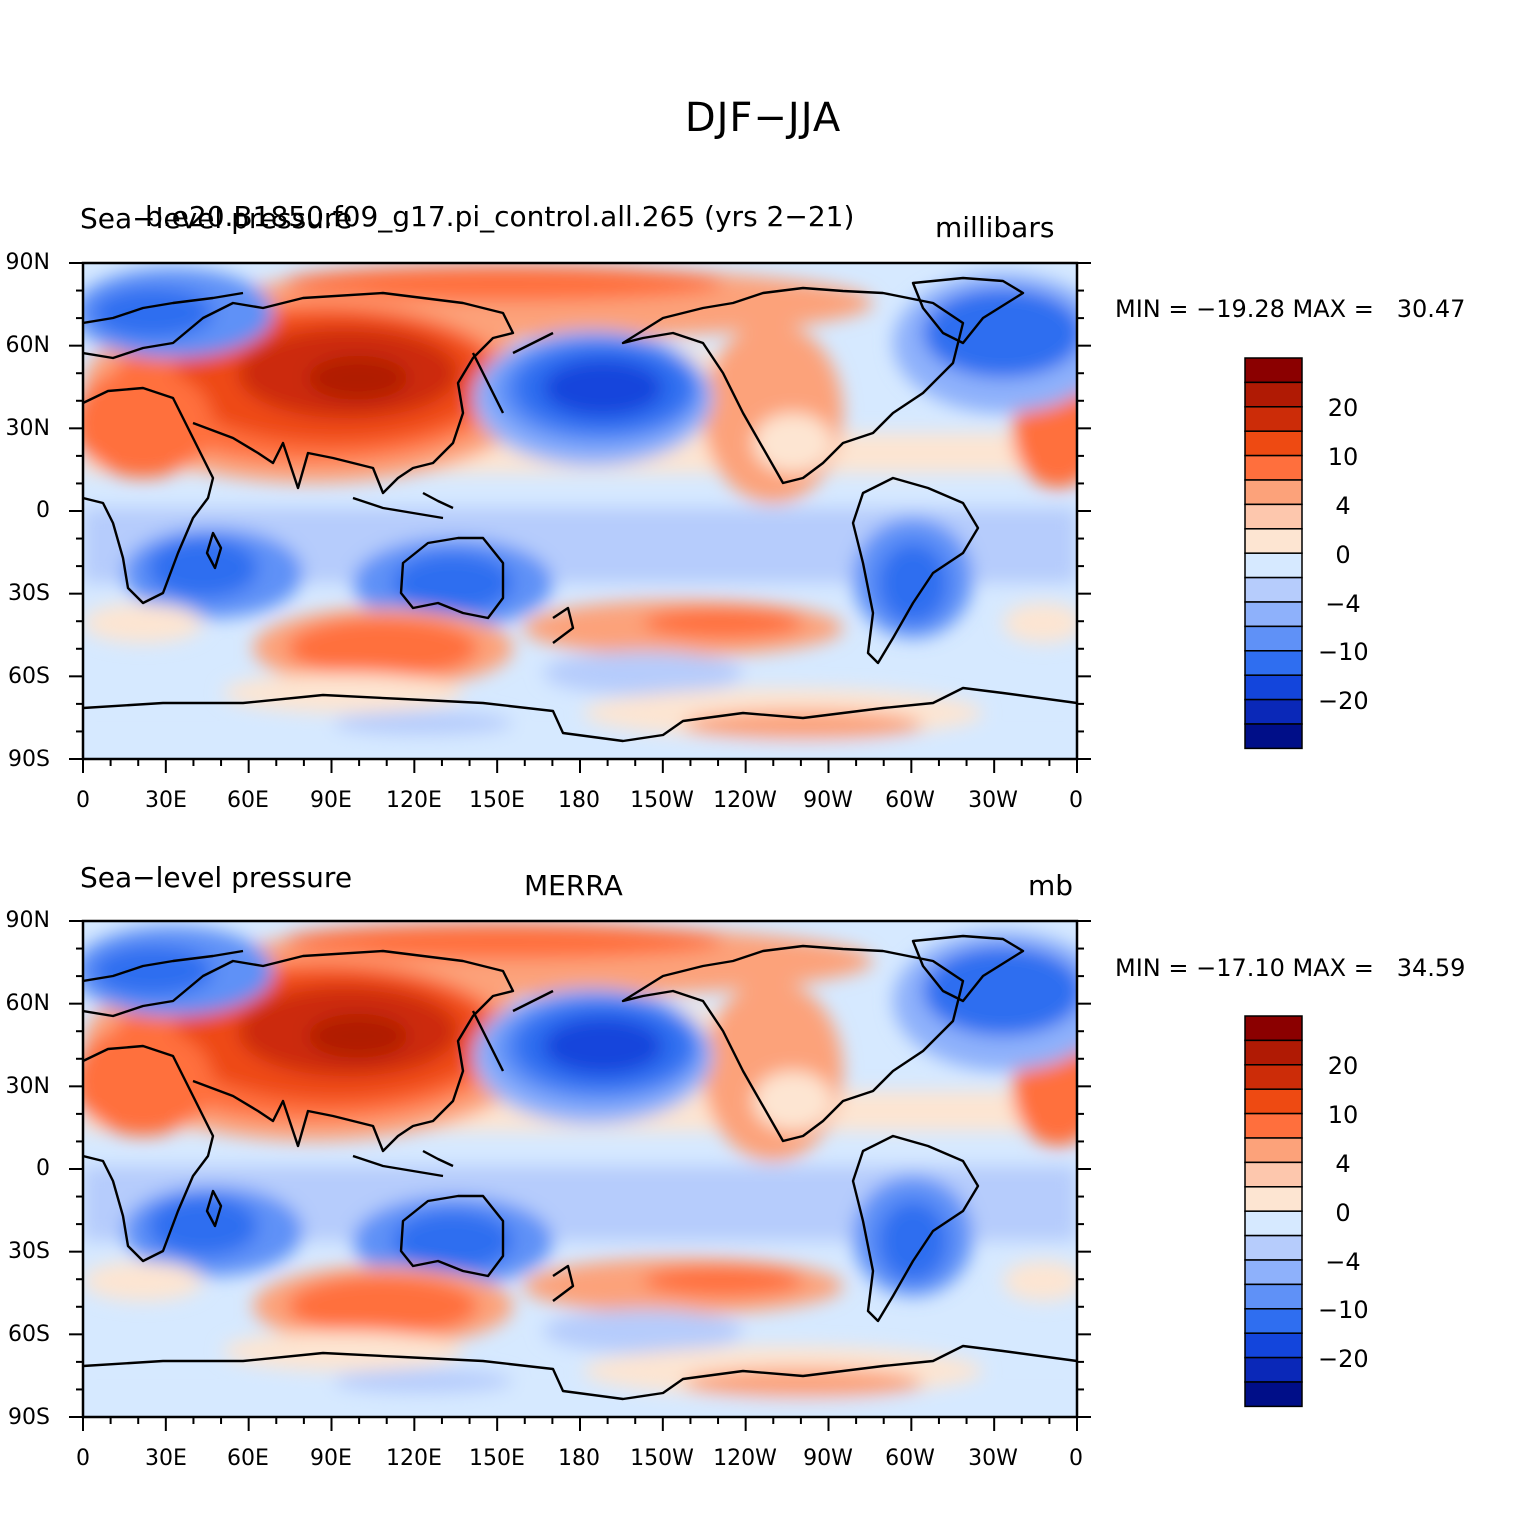 The image size is (1526, 1538). What do you see at coordinates (763, 118) in the screenshot?
I see `figure-title: DJF−JJA` at bounding box center [763, 118].